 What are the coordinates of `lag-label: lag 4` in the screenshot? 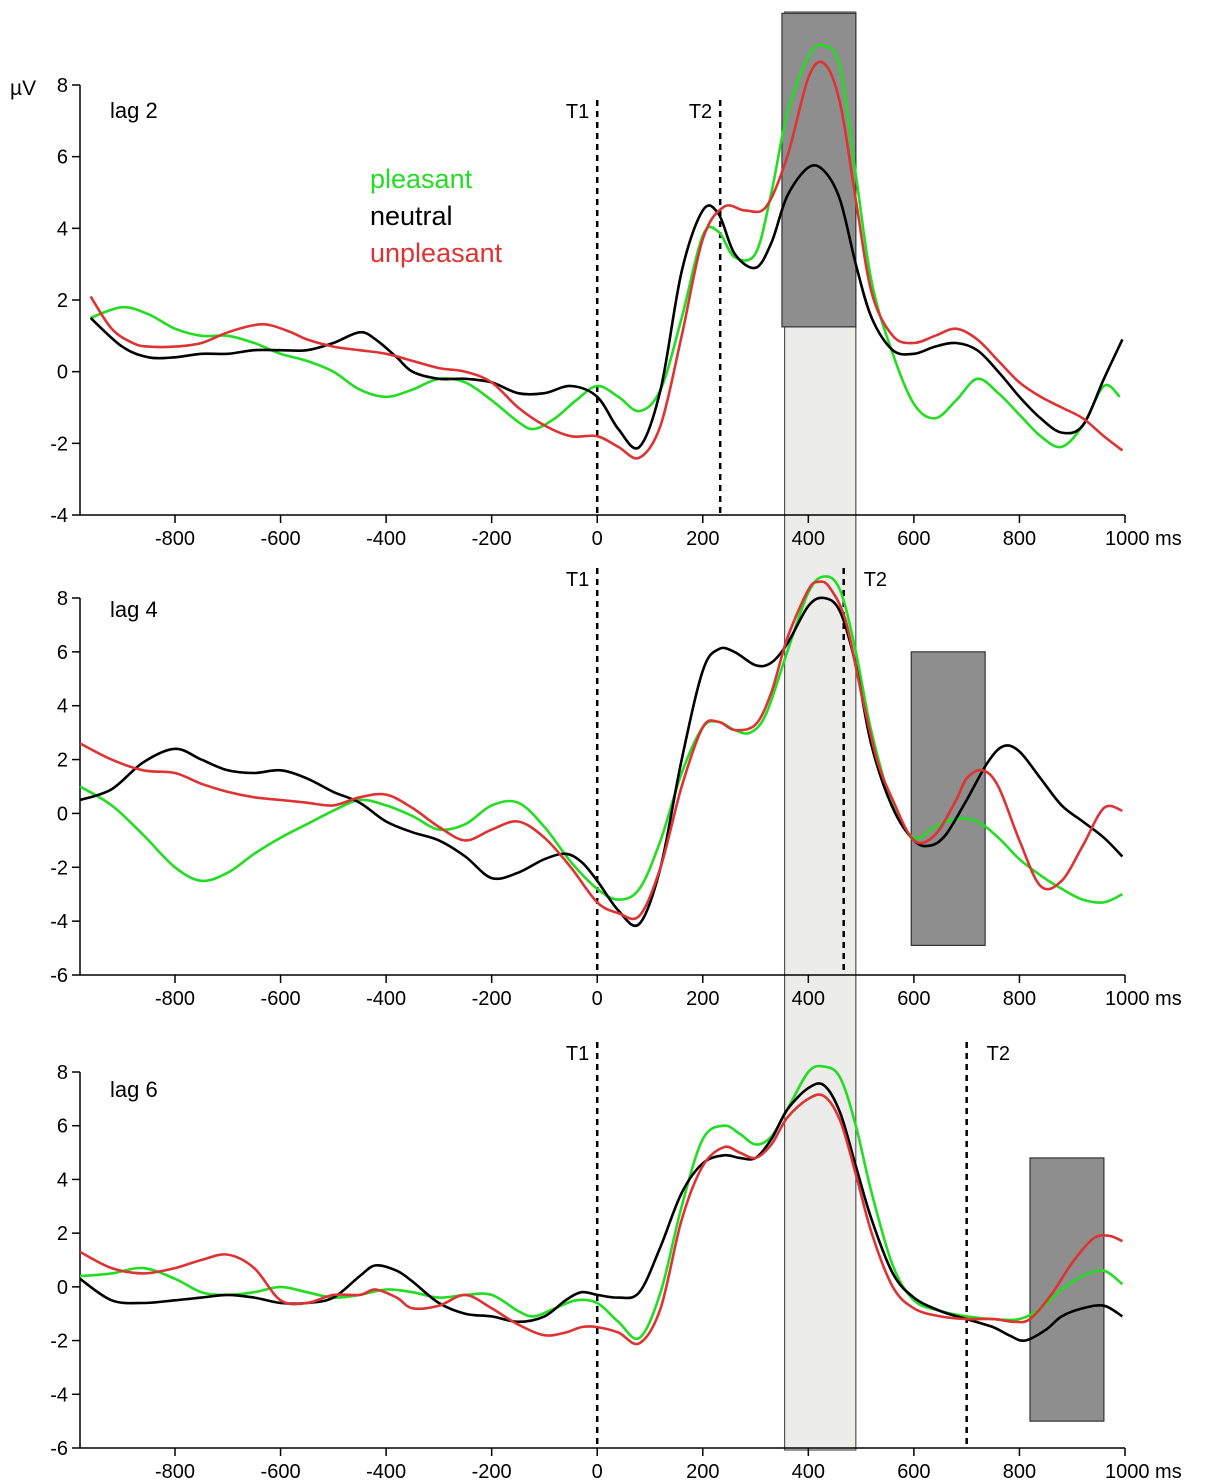 It's located at (134, 609).